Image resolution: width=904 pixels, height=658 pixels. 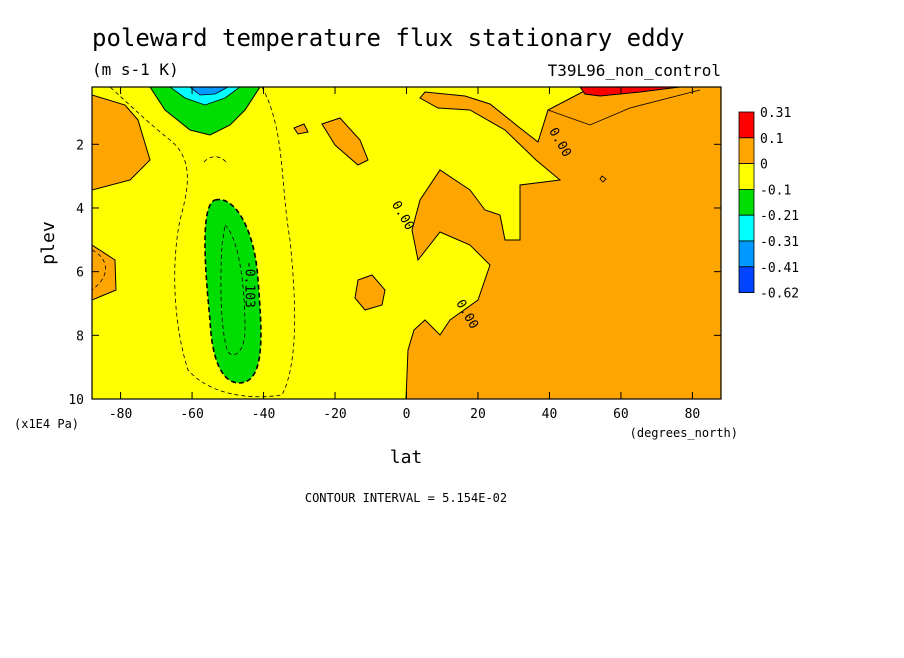 I want to click on colorbar-label: -0.1, so click(x=775, y=190).